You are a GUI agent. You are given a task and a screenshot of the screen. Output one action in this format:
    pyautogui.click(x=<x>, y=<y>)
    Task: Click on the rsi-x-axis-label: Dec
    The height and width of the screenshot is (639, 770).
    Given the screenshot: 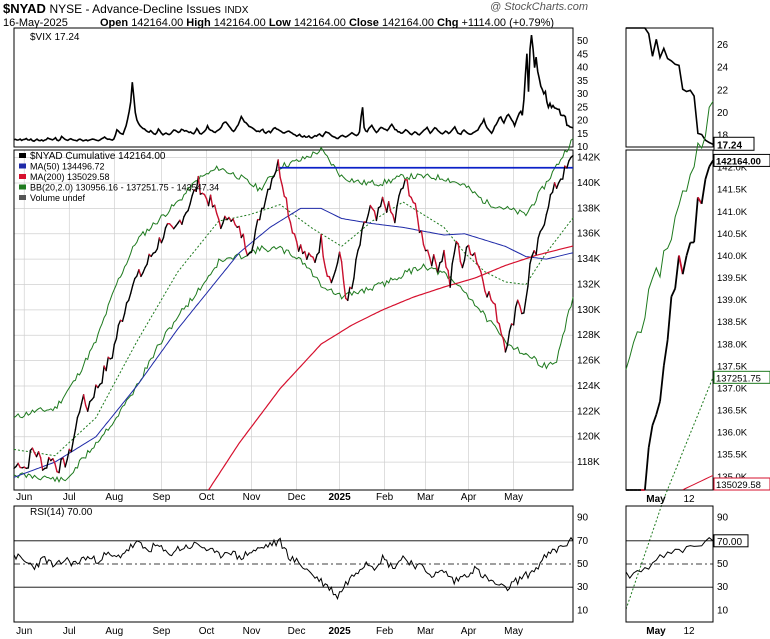 What is the action you would take?
    pyautogui.click(x=297, y=631)
    